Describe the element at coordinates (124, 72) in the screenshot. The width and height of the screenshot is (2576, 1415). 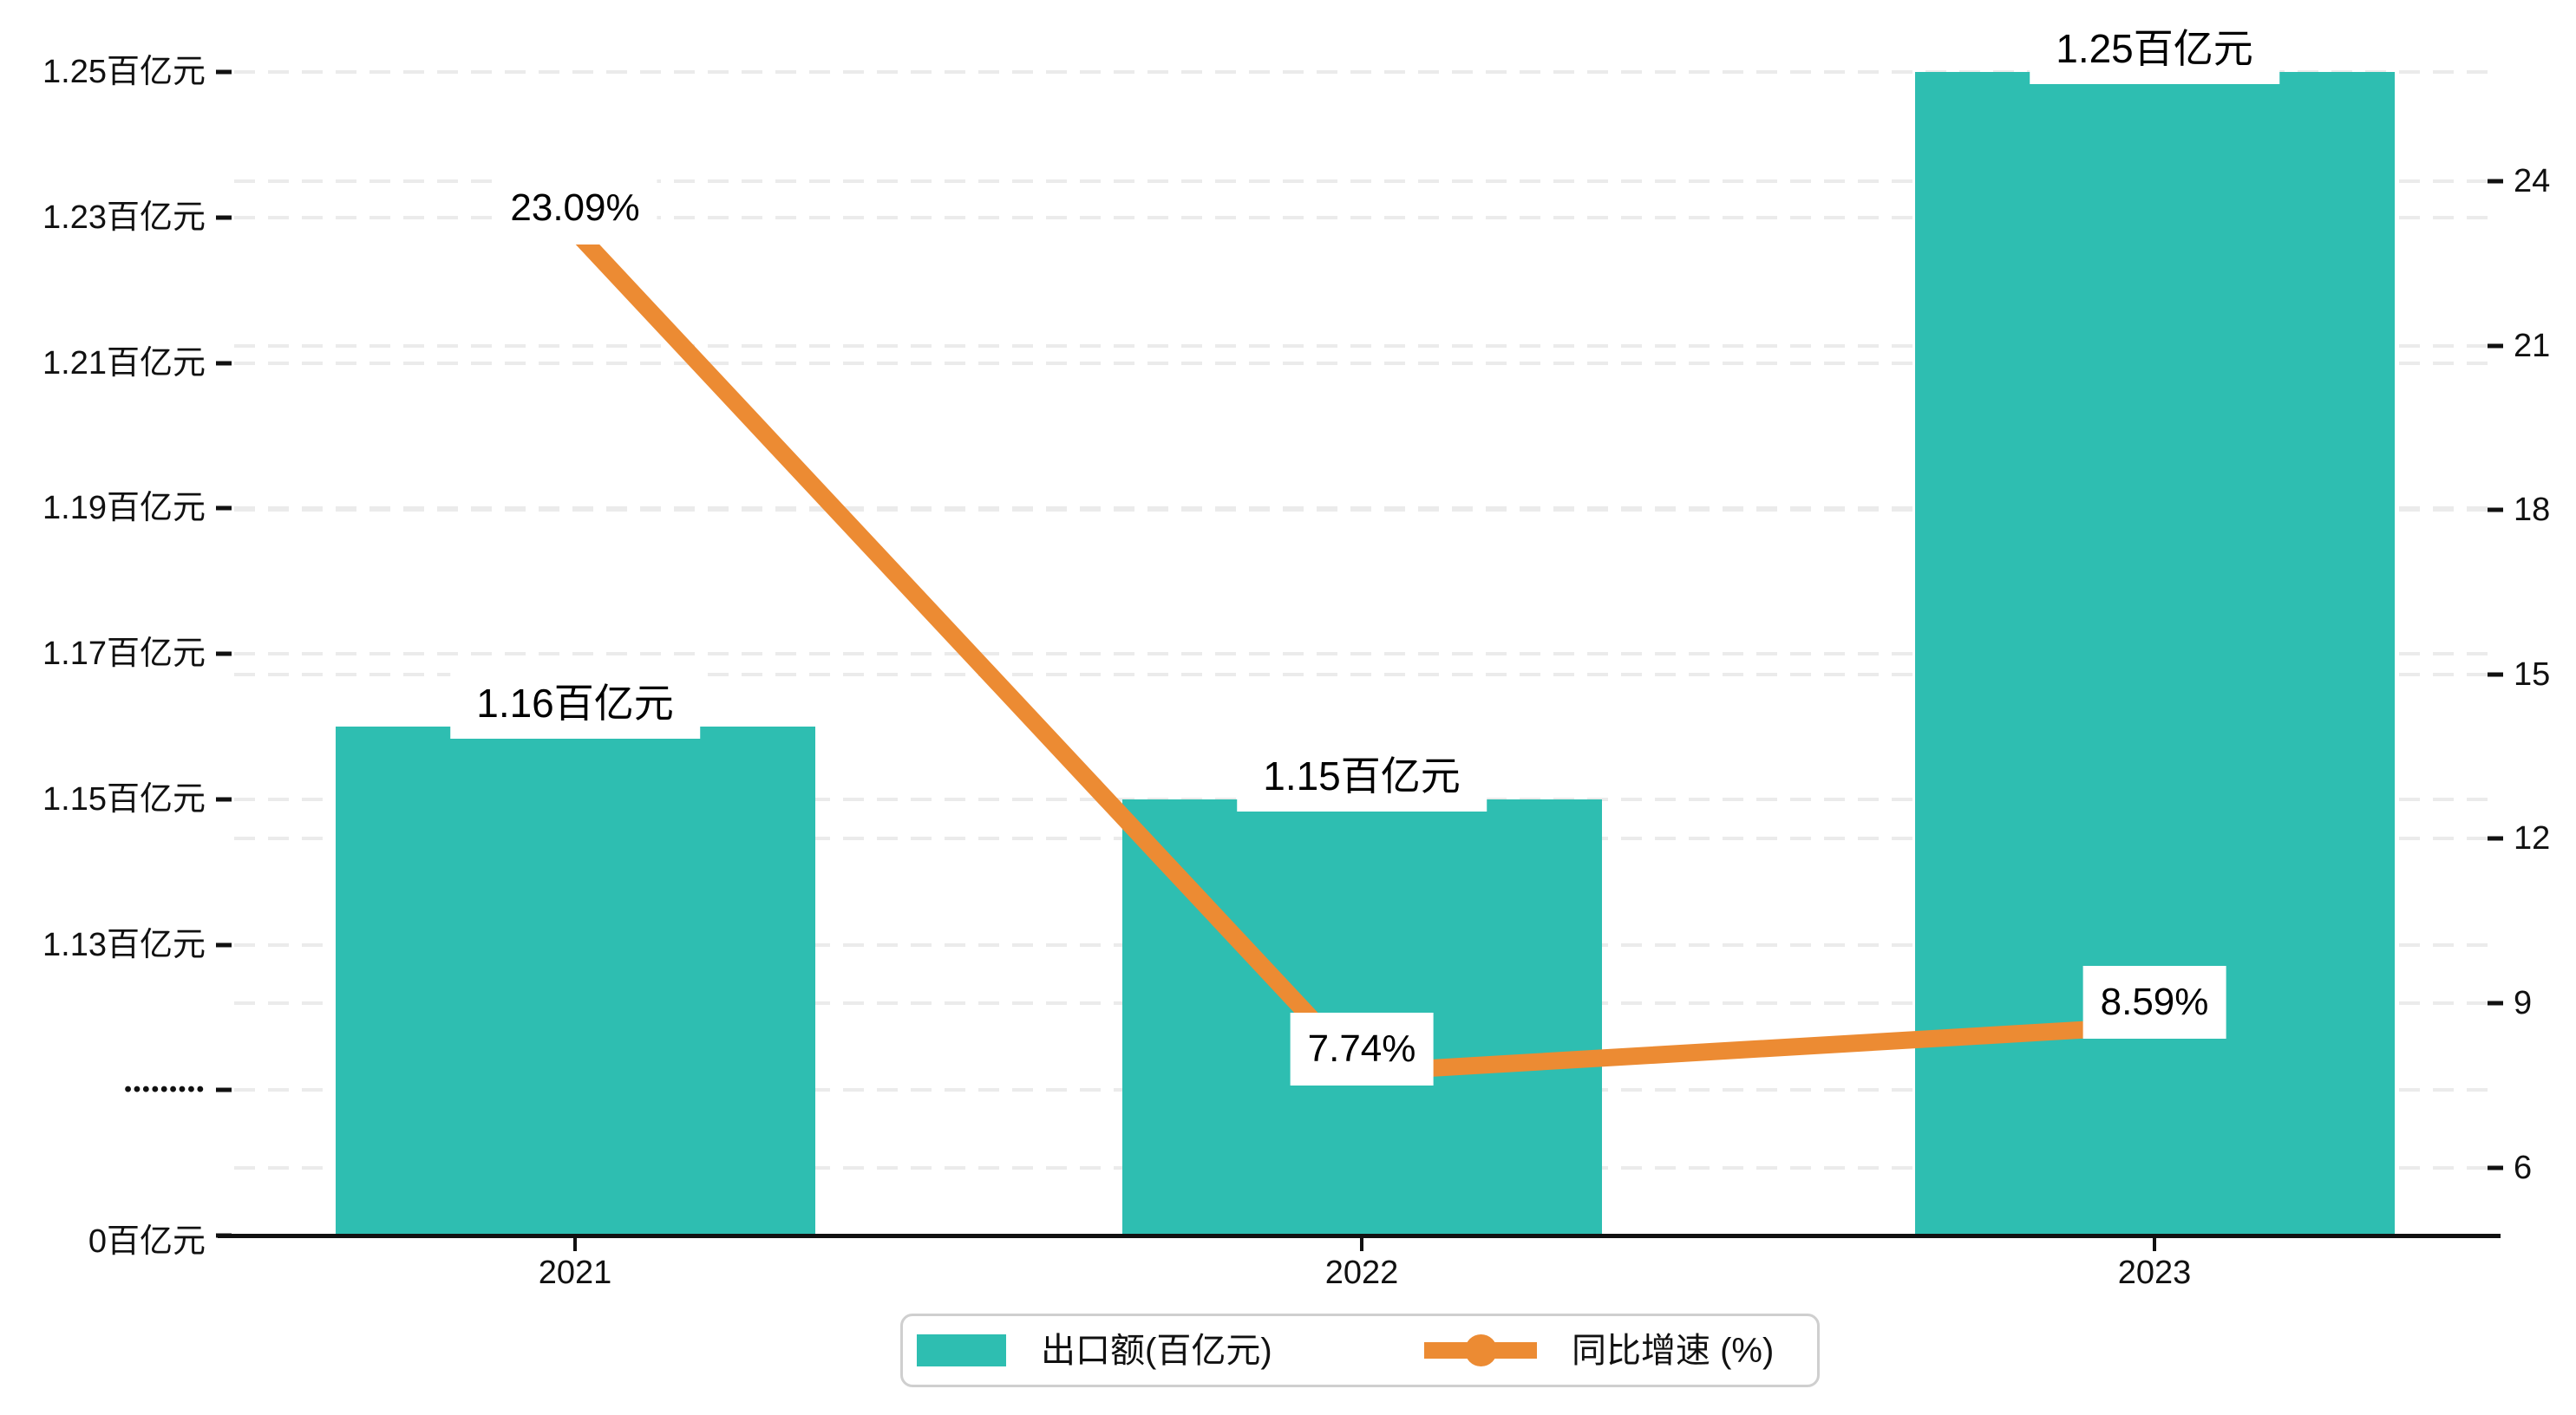
I see `left-axis-tick-label: 1.25百亿元` at that location.